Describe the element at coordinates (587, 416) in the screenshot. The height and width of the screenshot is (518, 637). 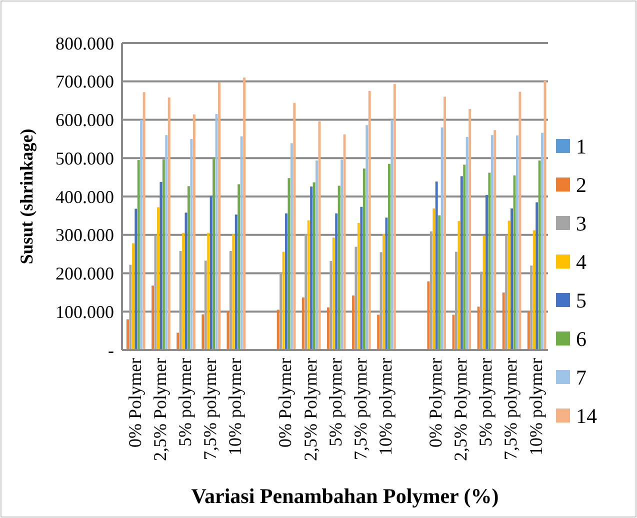
I see `legend-label: 14` at that location.